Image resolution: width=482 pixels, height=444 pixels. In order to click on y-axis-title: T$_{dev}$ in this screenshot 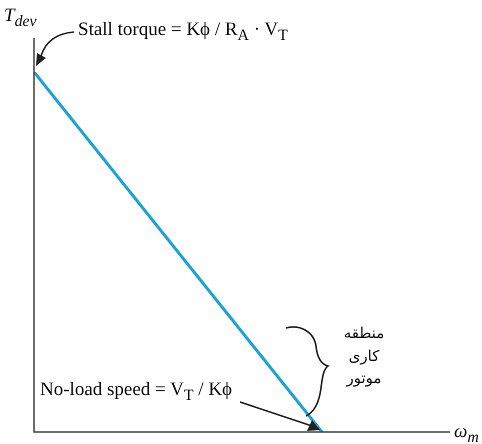, I will do `click(20, 17)`.